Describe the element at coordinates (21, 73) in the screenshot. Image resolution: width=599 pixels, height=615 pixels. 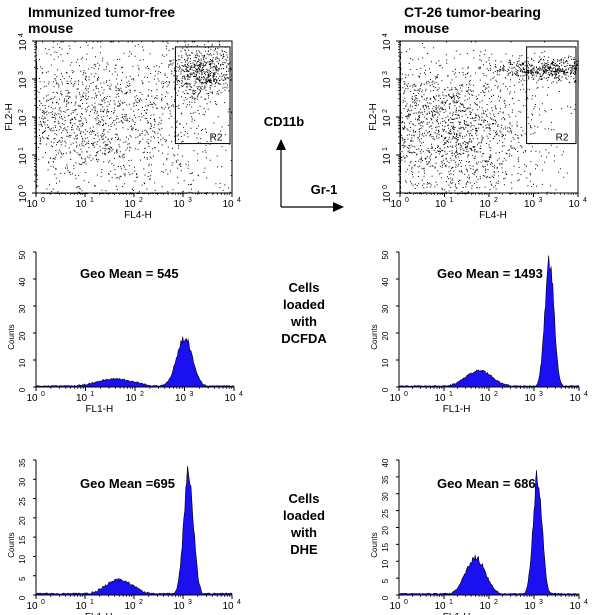
I see `dot-left-y-tick-exponent: 3` at that location.